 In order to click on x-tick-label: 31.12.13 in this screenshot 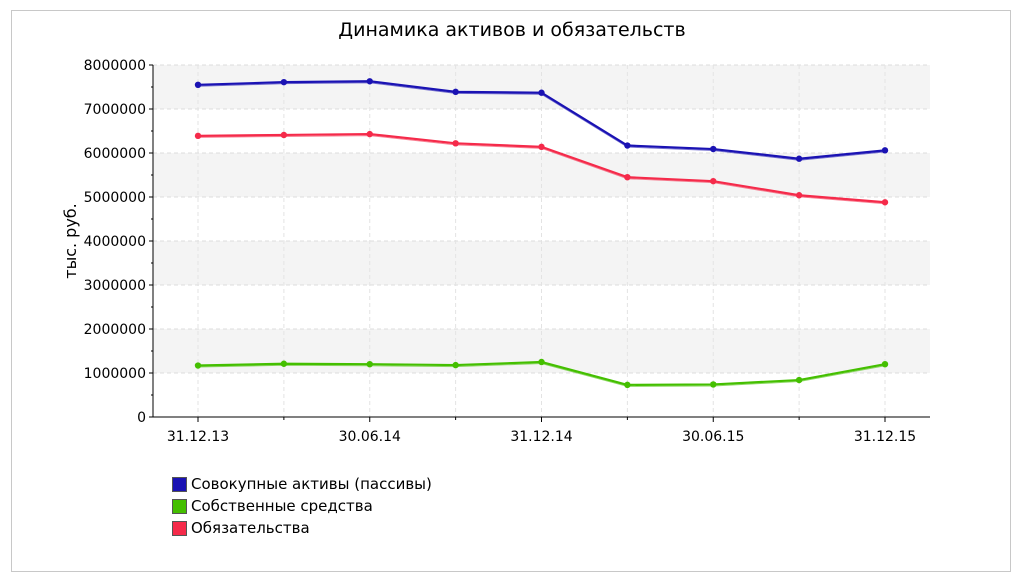, I will do `click(198, 437)`.